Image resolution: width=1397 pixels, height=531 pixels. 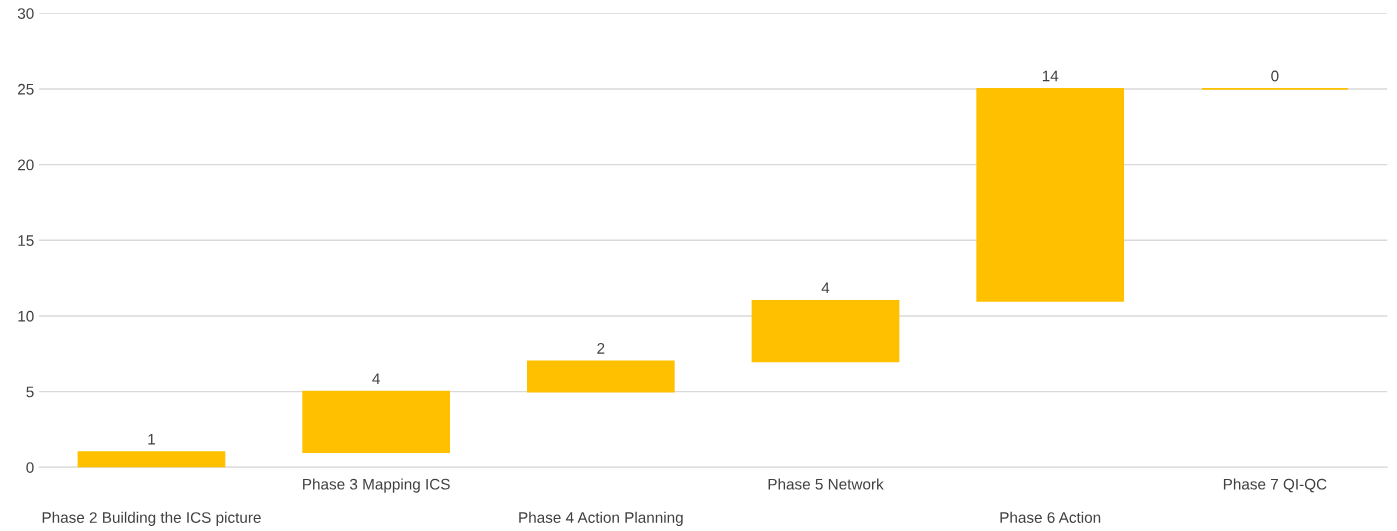 What do you see at coordinates (601, 518) in the screenshot?
I see `x-tick-label: Phase 4 Action Planning` at bounding box center [601, 518].